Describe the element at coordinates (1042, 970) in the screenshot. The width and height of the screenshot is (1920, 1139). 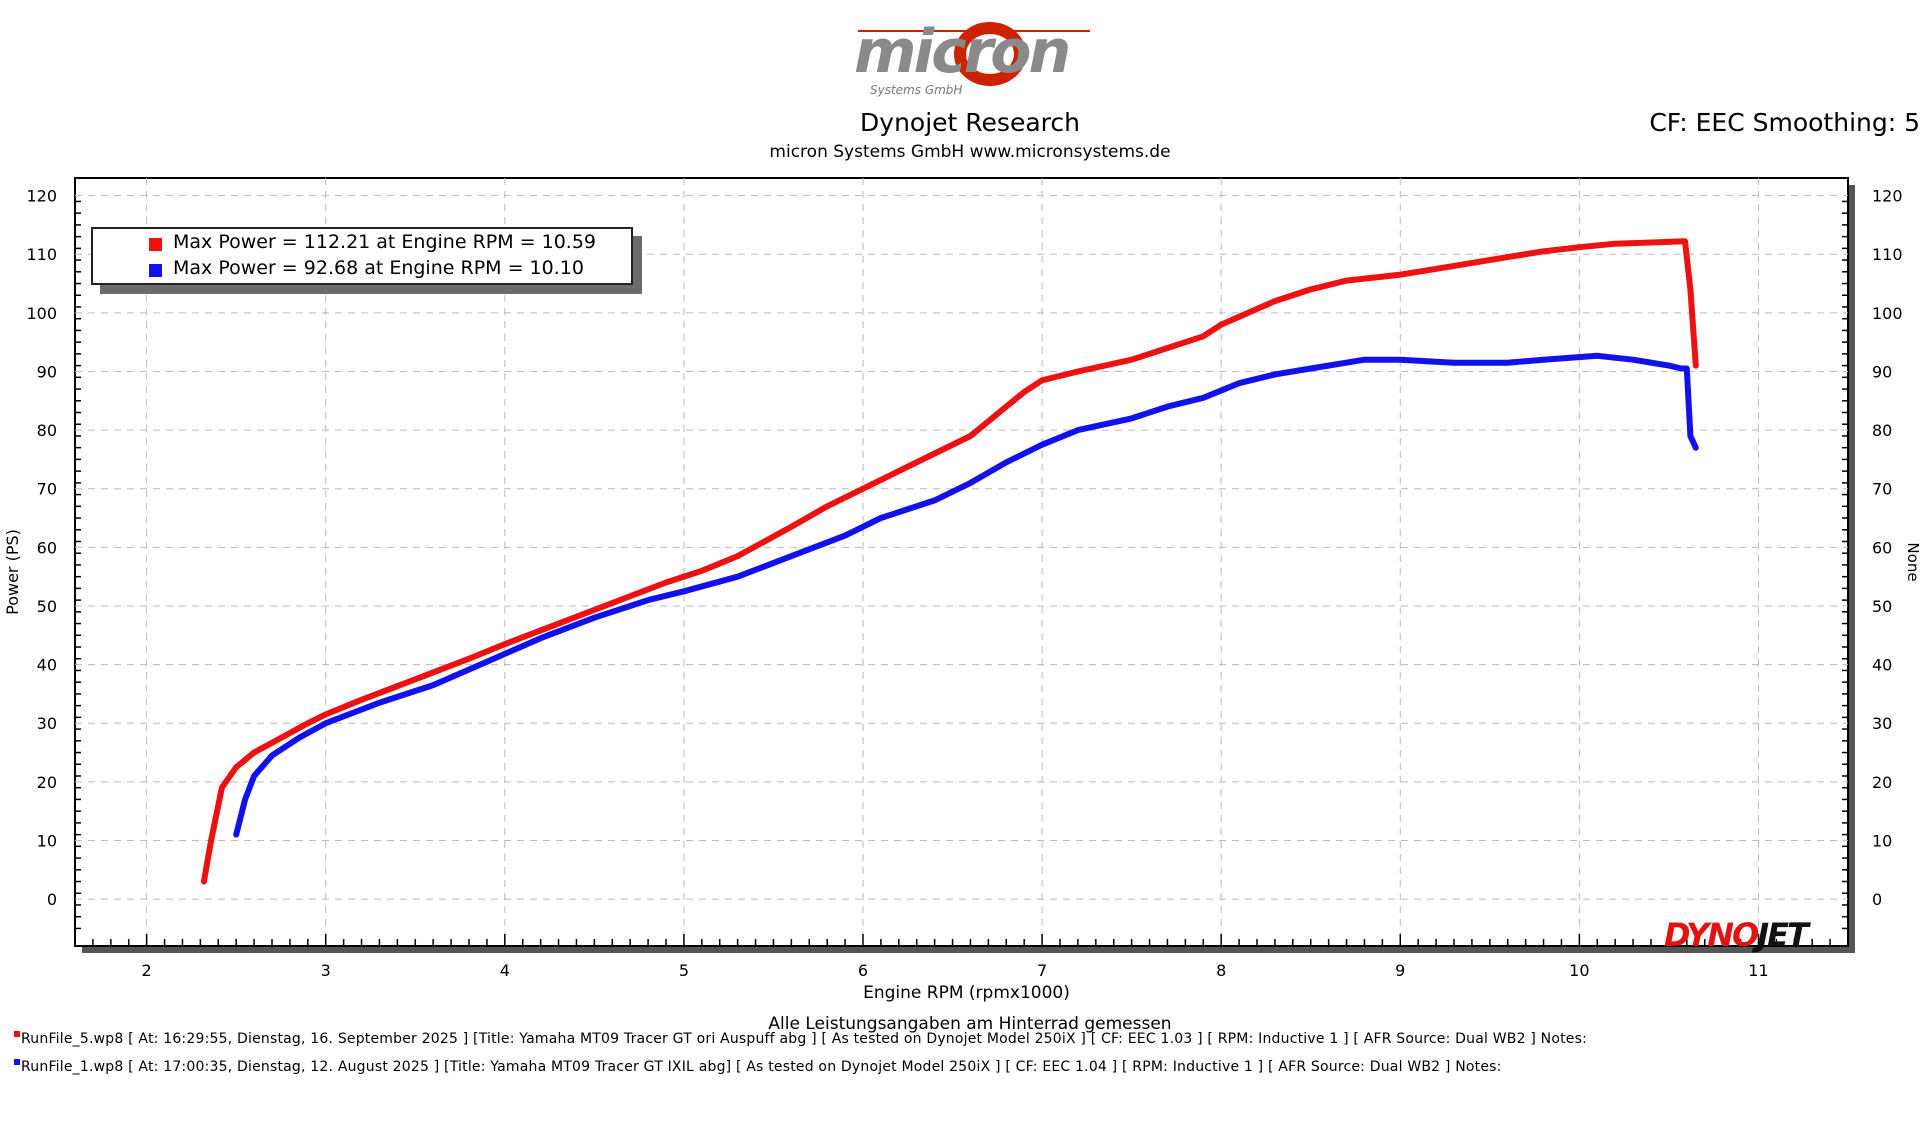
I see `x-tick-label: 7` at that location.